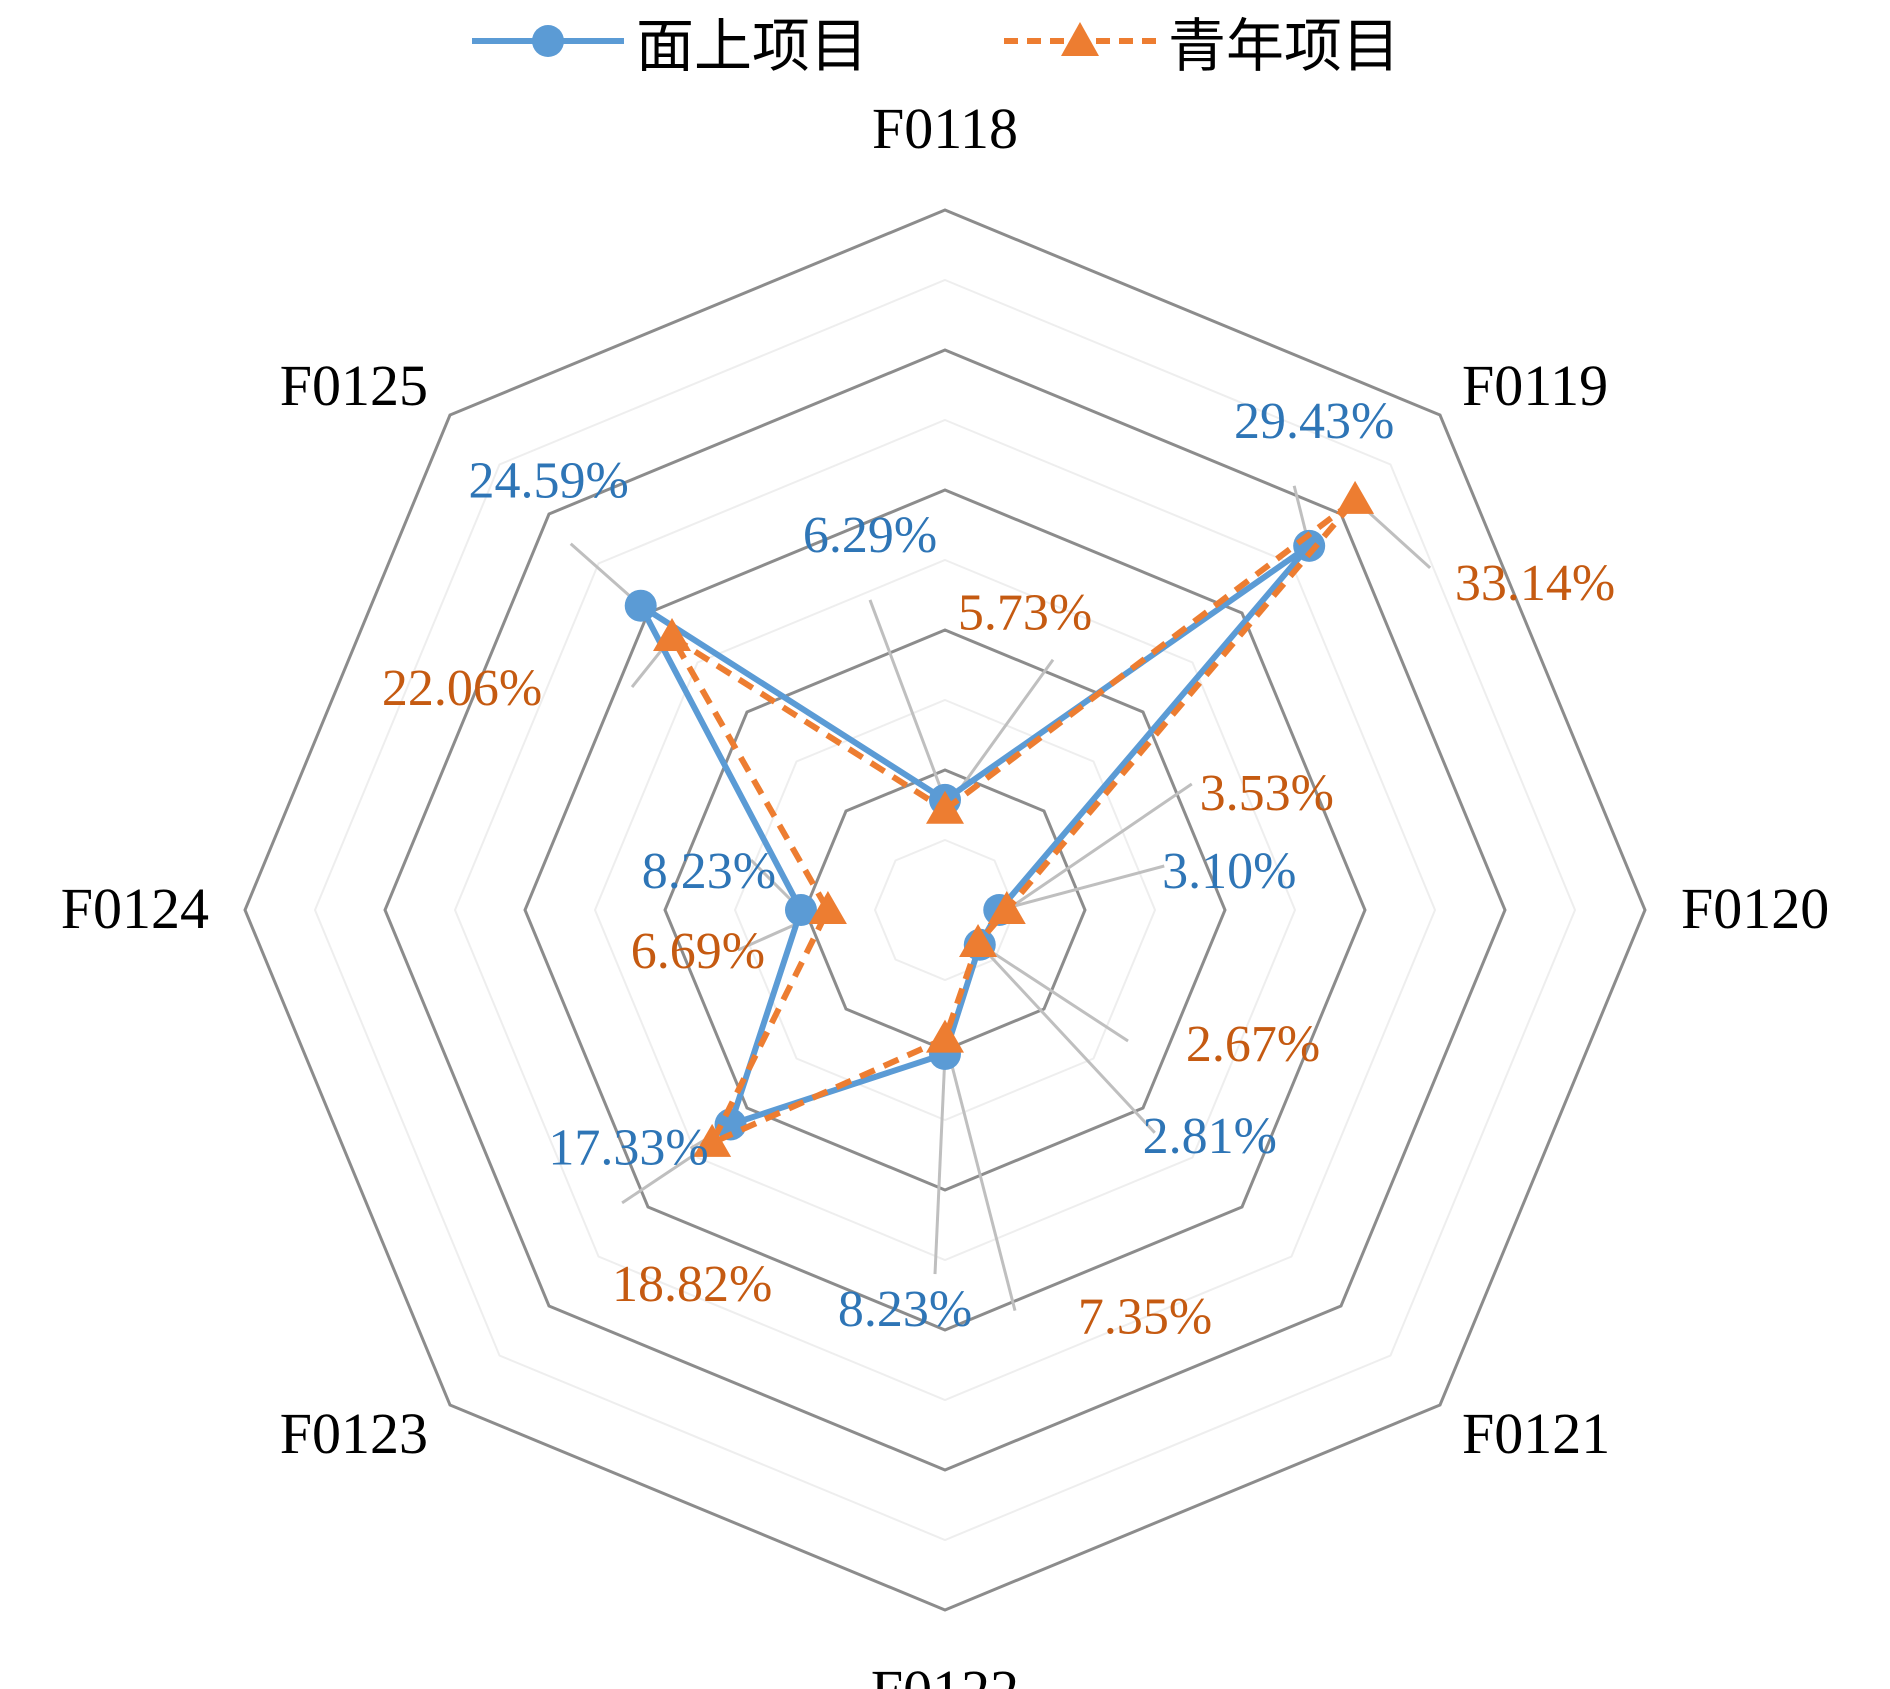 This screenshot has height=1689, width=1890. I want to click on legend-item-series-1: 面上项目, so click(668, 43).